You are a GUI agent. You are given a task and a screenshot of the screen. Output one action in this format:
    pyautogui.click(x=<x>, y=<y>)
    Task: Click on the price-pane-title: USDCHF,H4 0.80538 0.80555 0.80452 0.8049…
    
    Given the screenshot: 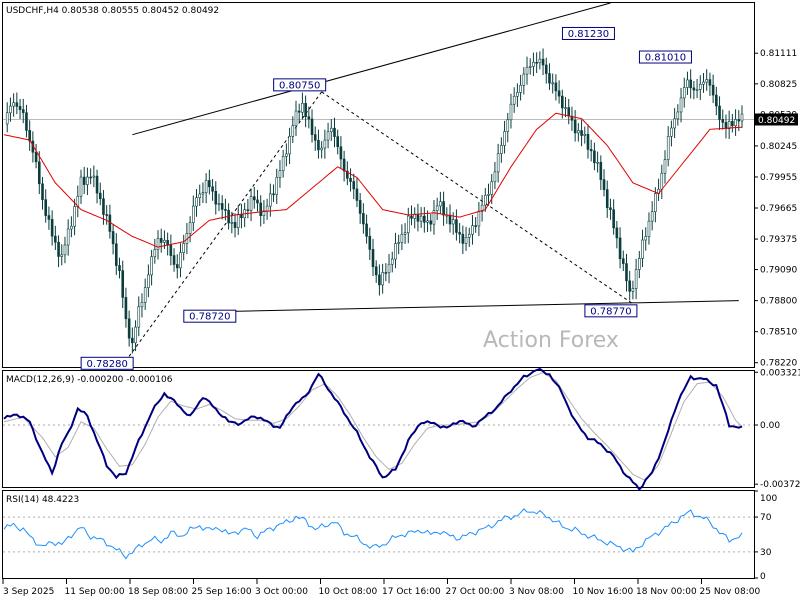 What is the action you would take?
    pyautogui.click(x=112, y=11)
    